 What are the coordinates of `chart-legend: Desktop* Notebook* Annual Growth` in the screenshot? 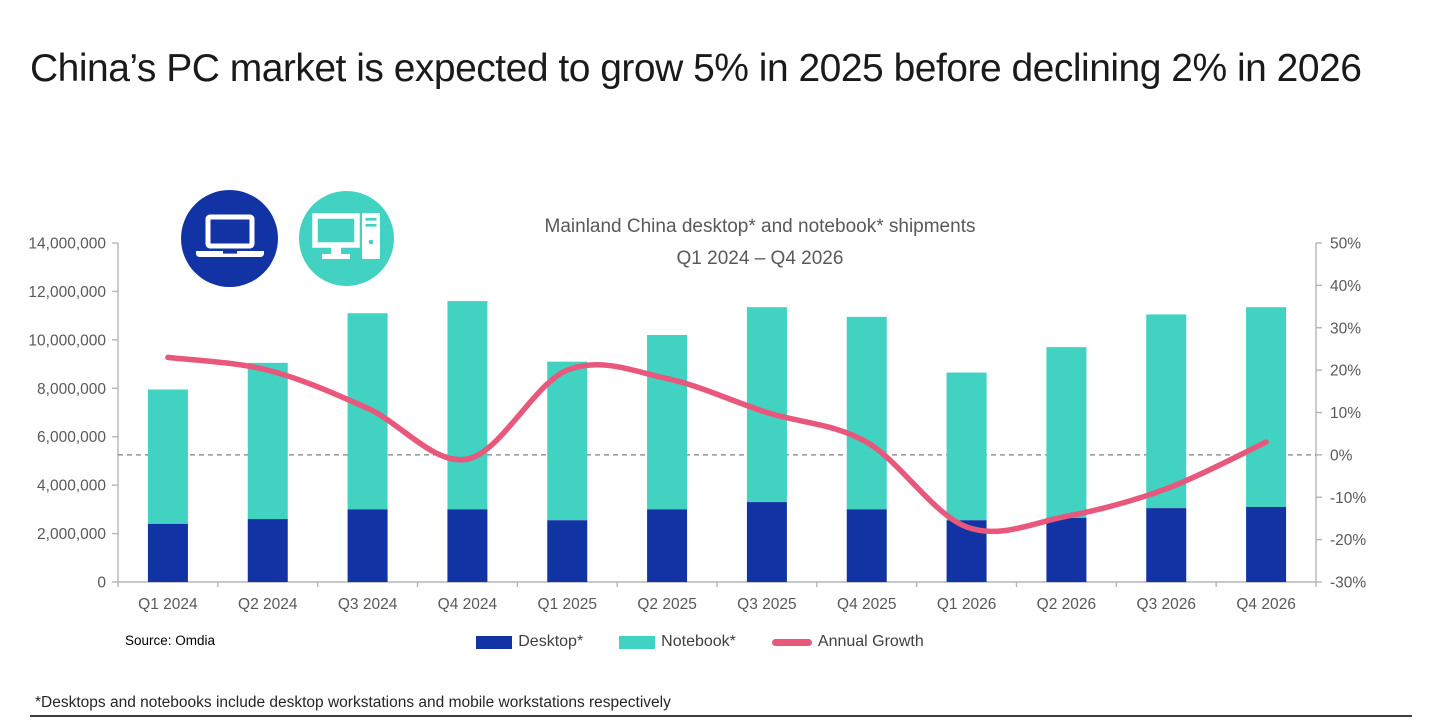 It's located at (700, 642).